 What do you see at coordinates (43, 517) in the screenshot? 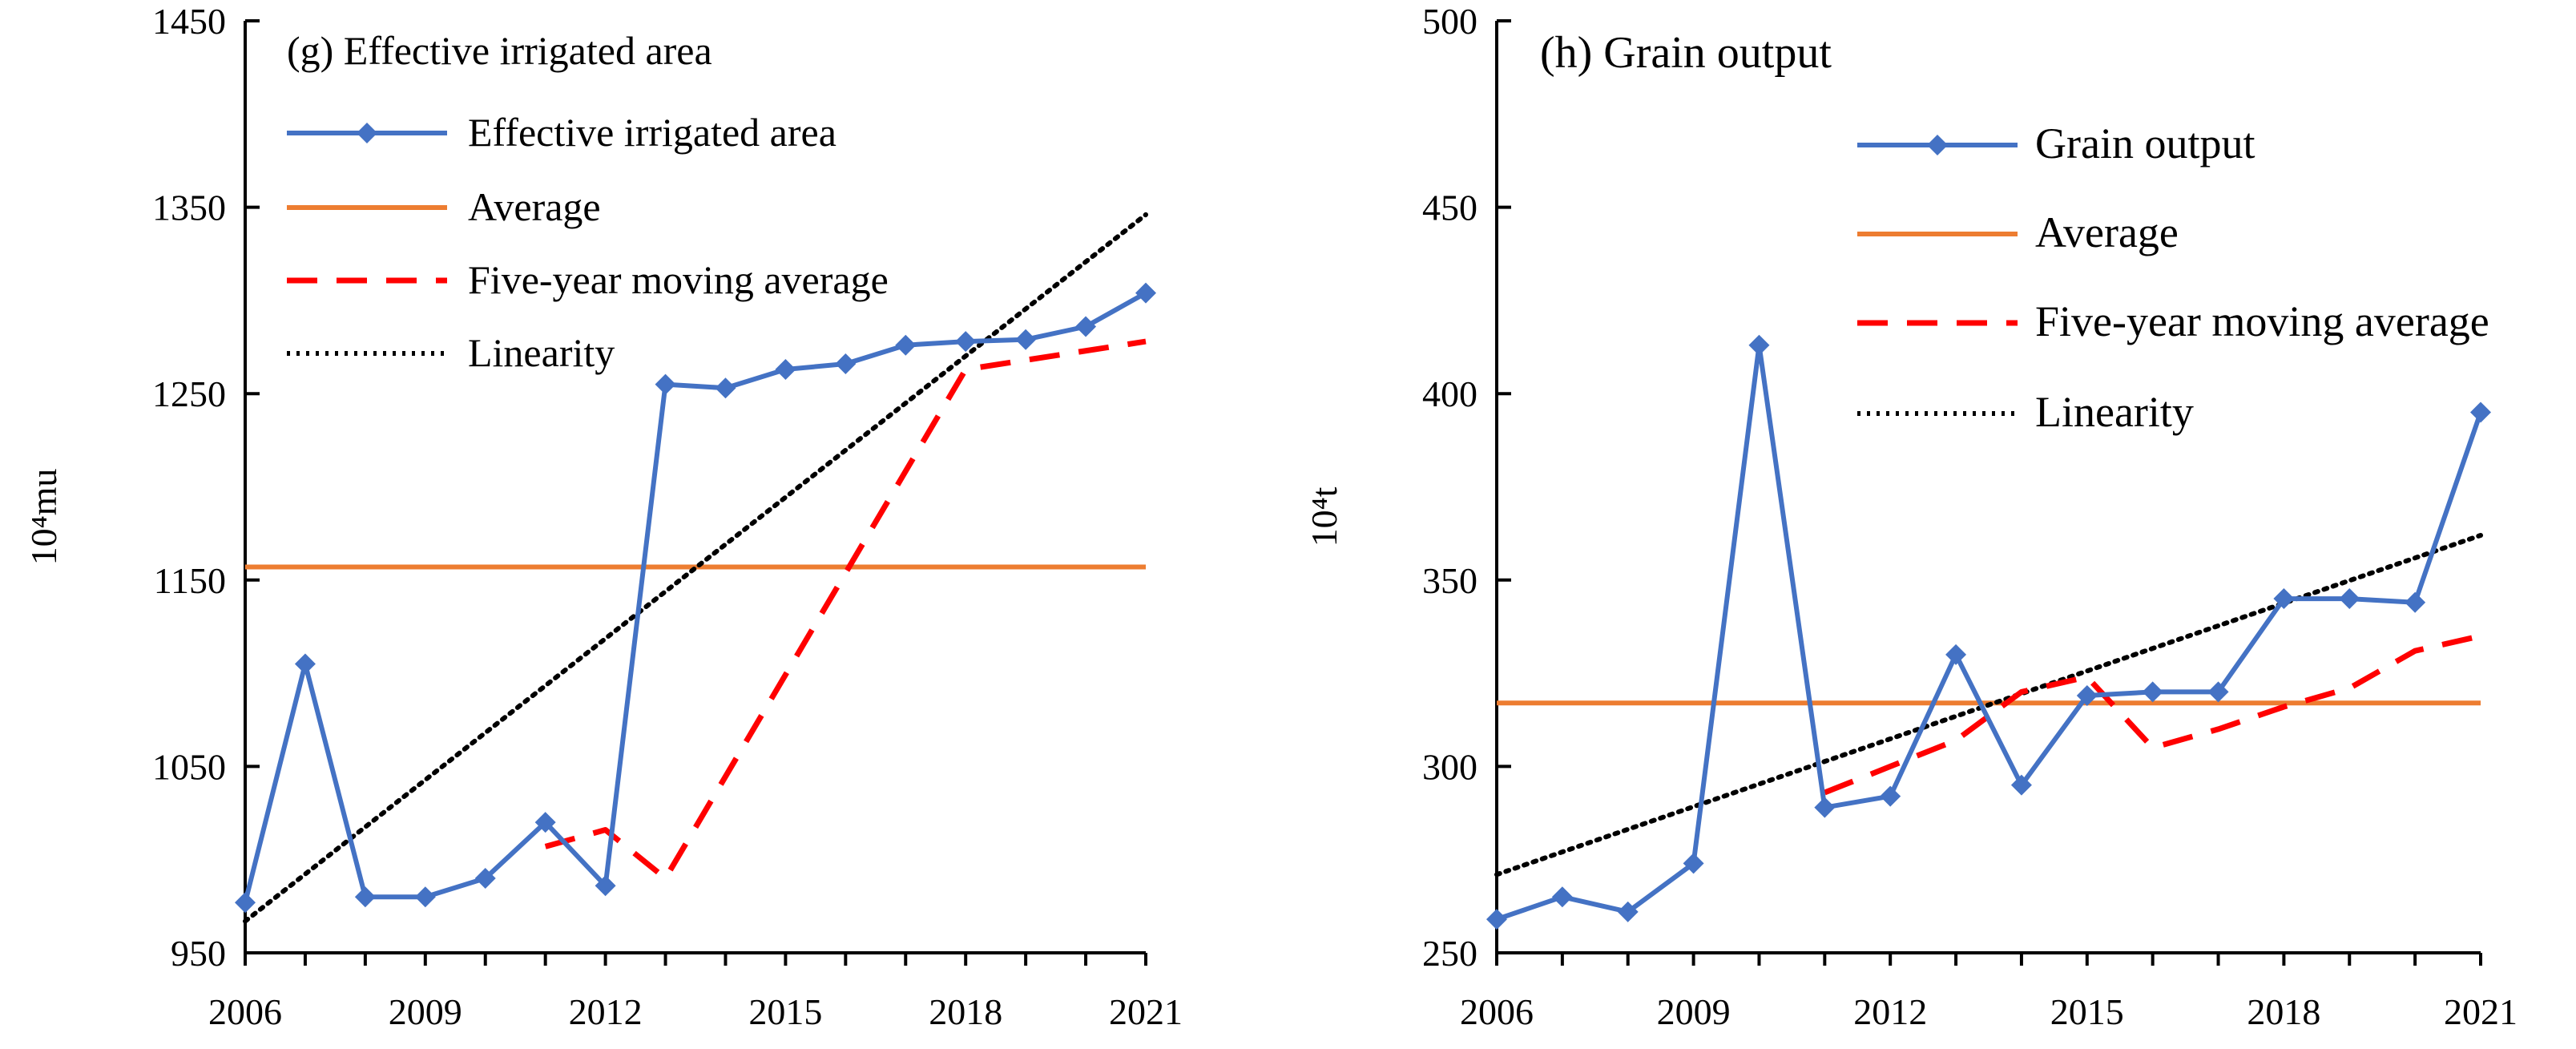
I see `y-axis-label: 10⁴mu` at bounding box center [43, 517].